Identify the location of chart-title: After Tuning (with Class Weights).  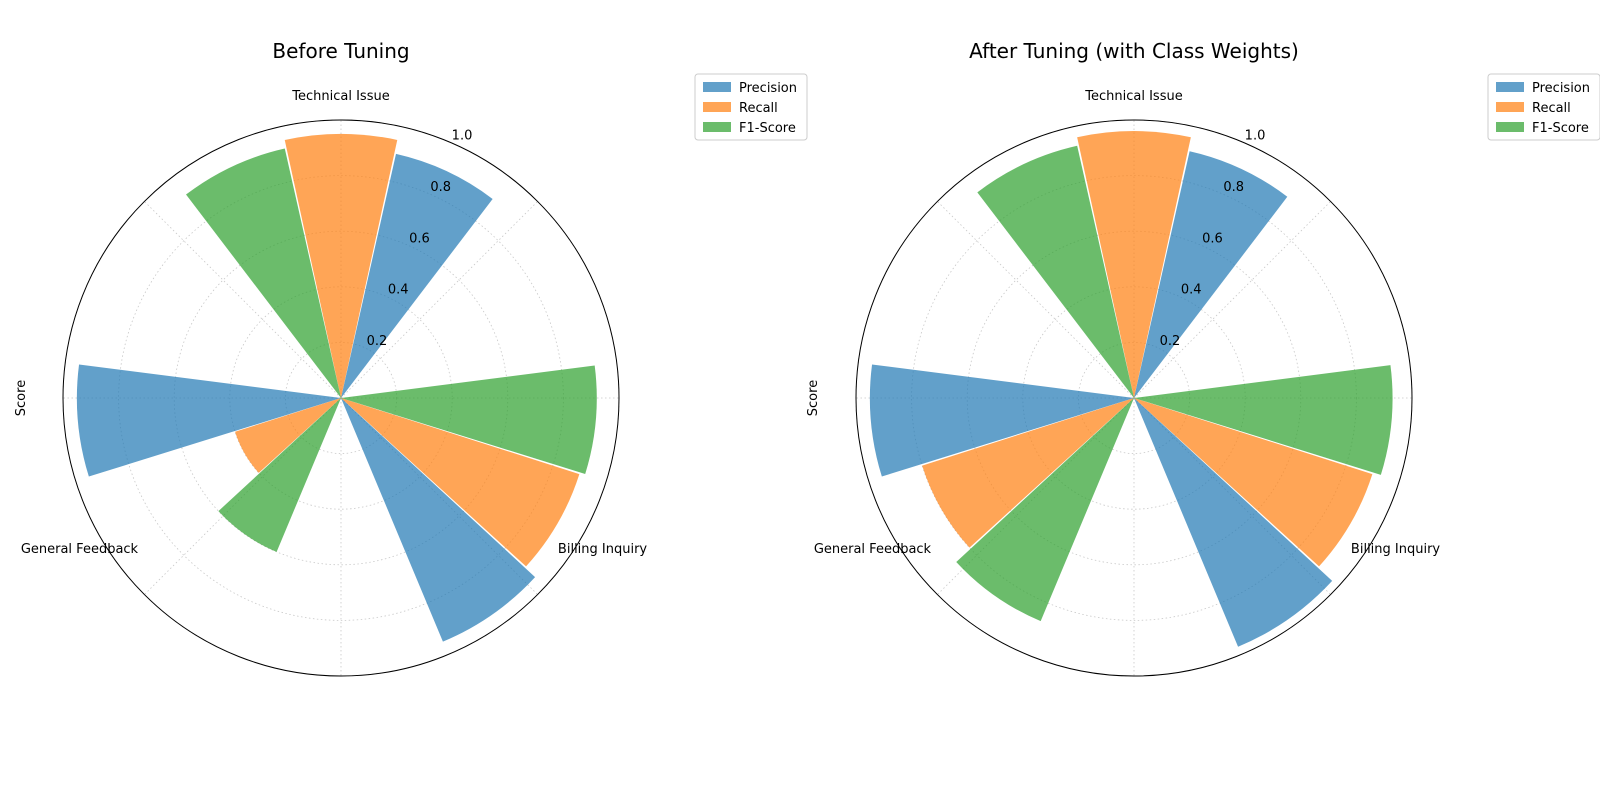
(1134, 51).